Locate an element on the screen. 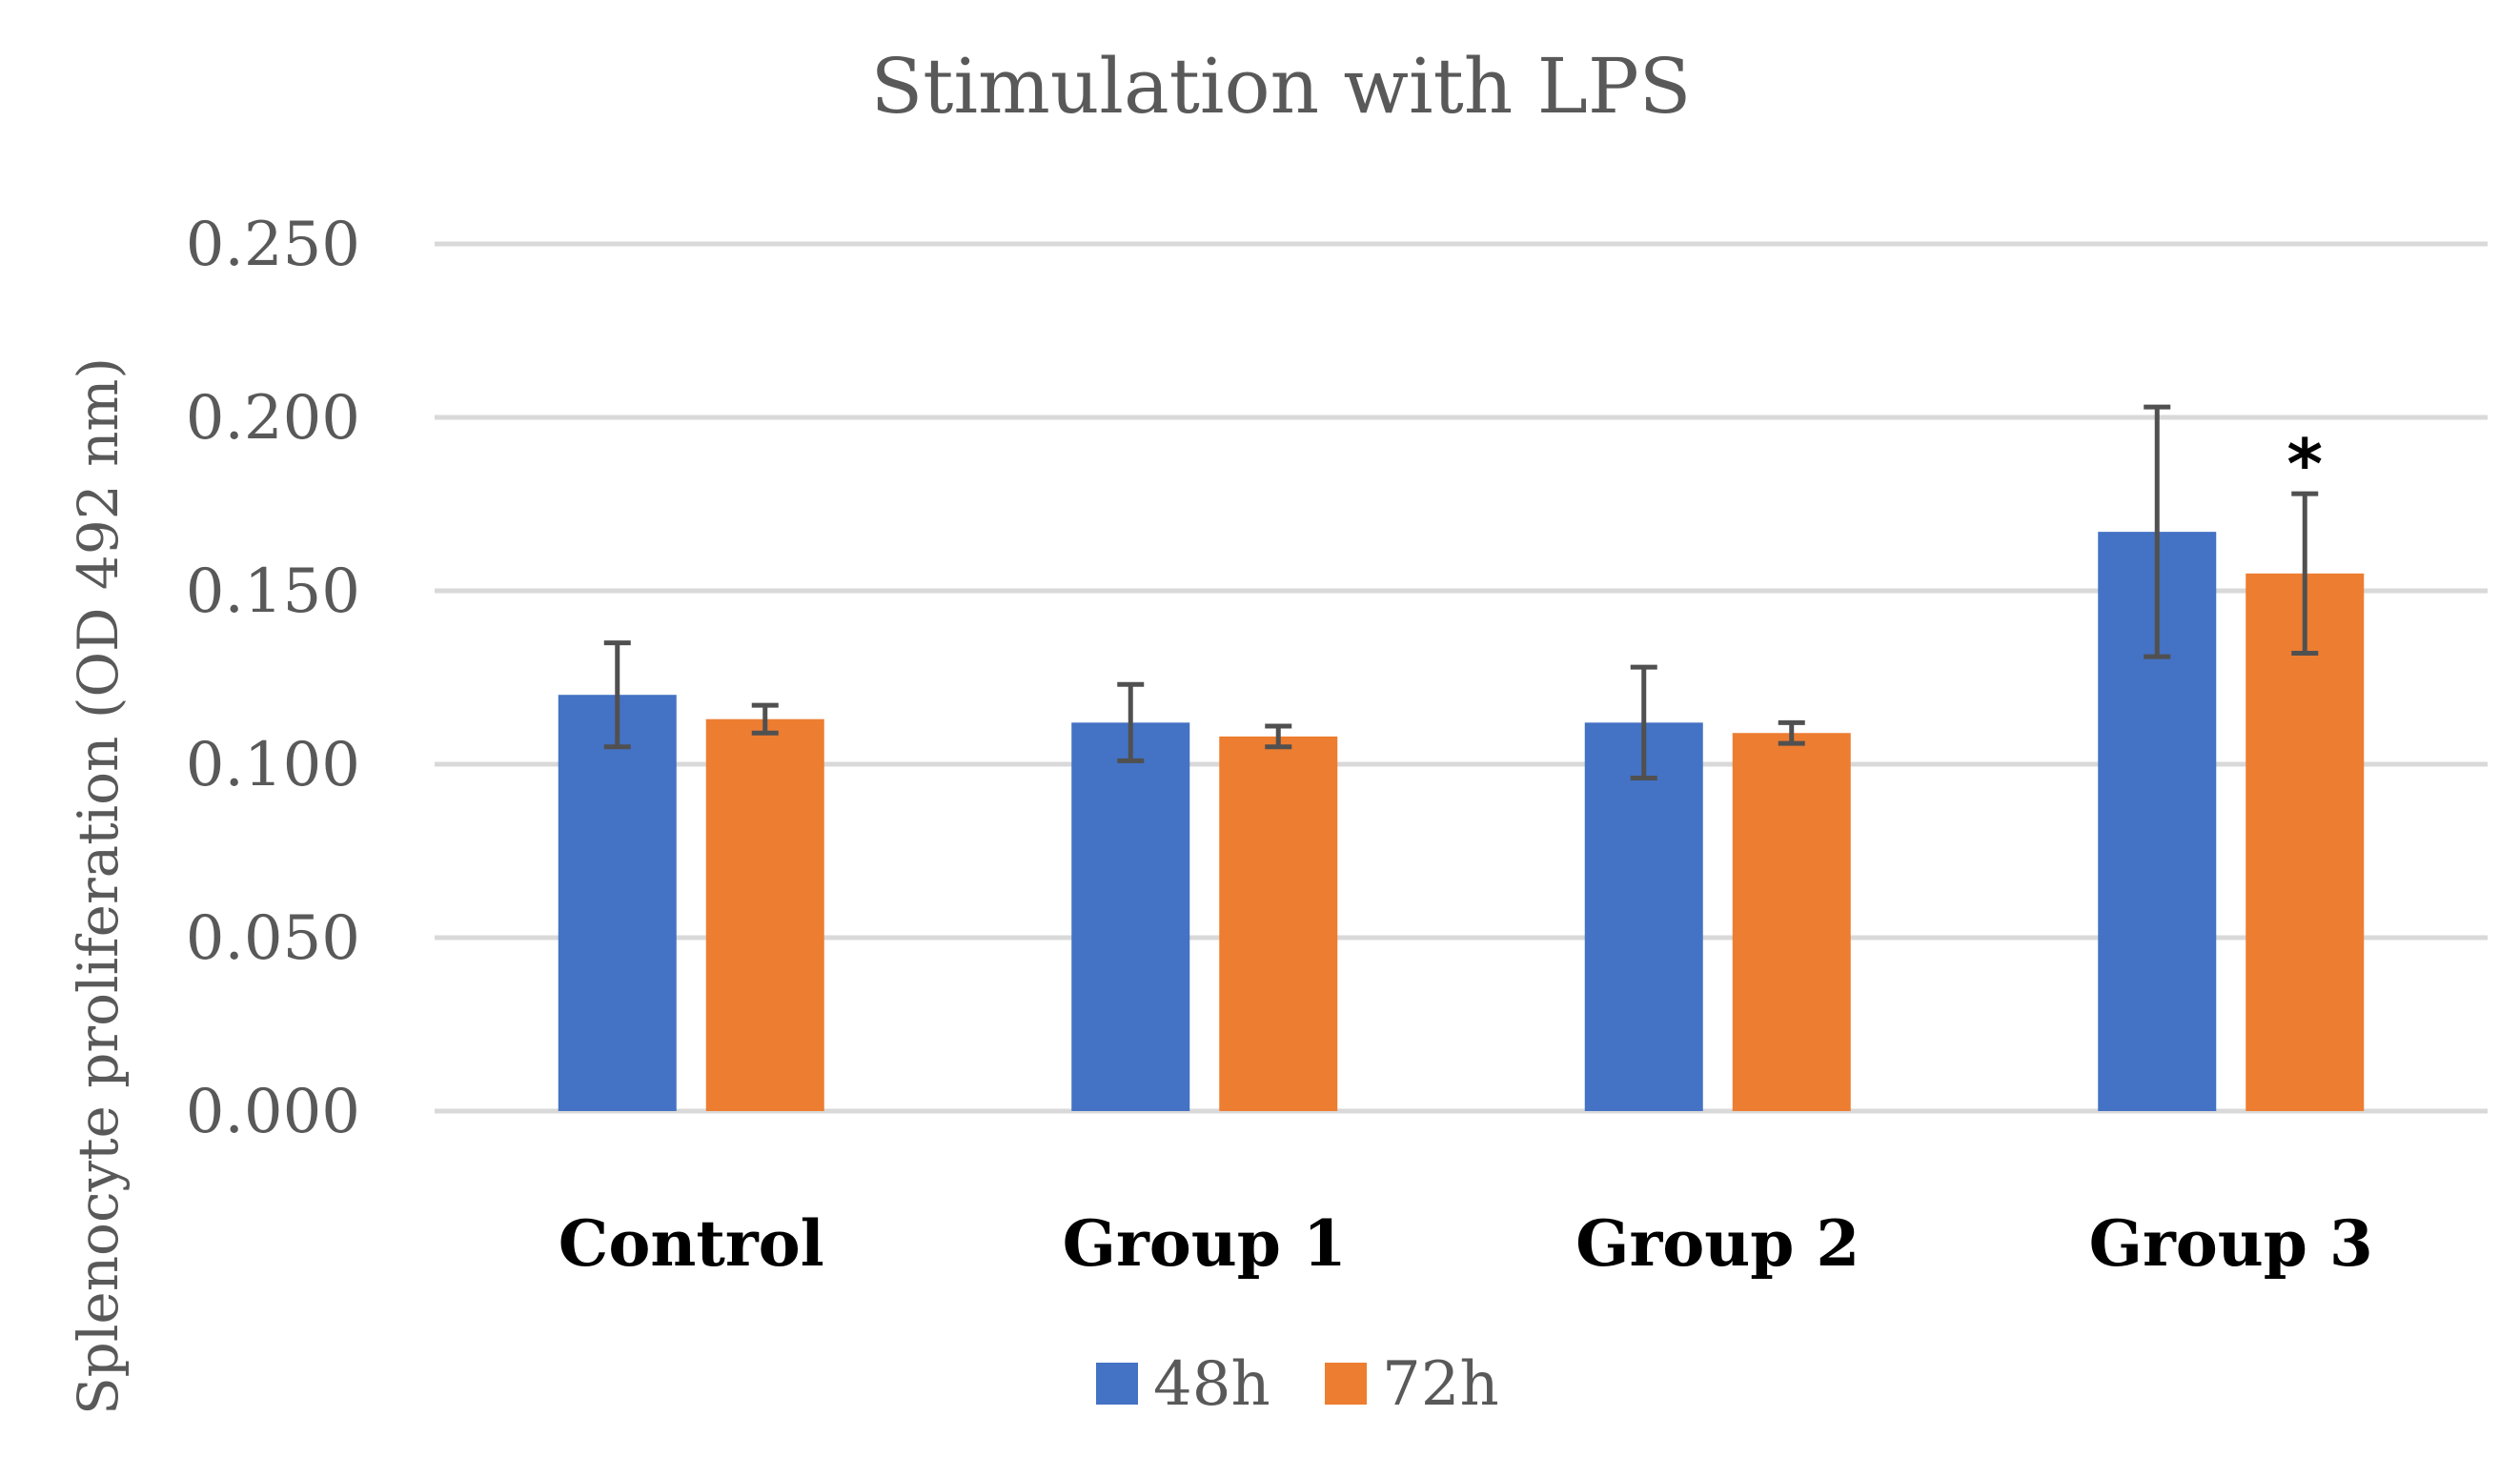  legend-item-72h: 72h is located at coordinates (1412, 1384).